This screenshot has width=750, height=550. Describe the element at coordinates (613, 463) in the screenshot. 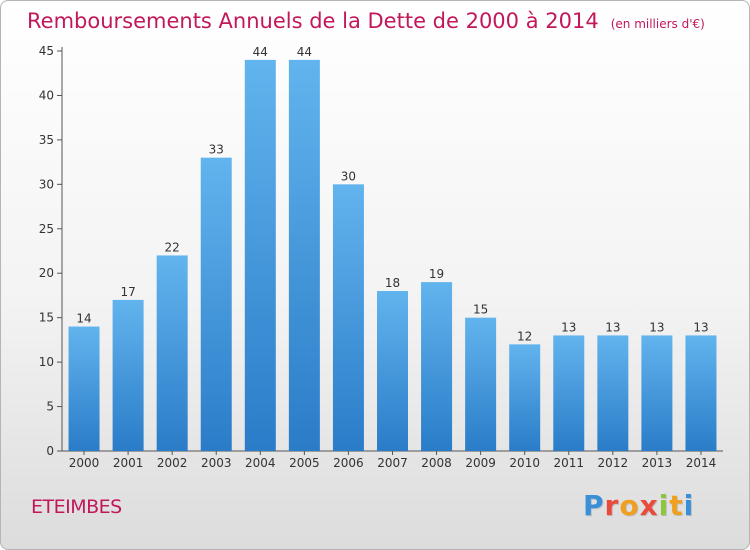

I see `x-tick-label: 2012` at that location.